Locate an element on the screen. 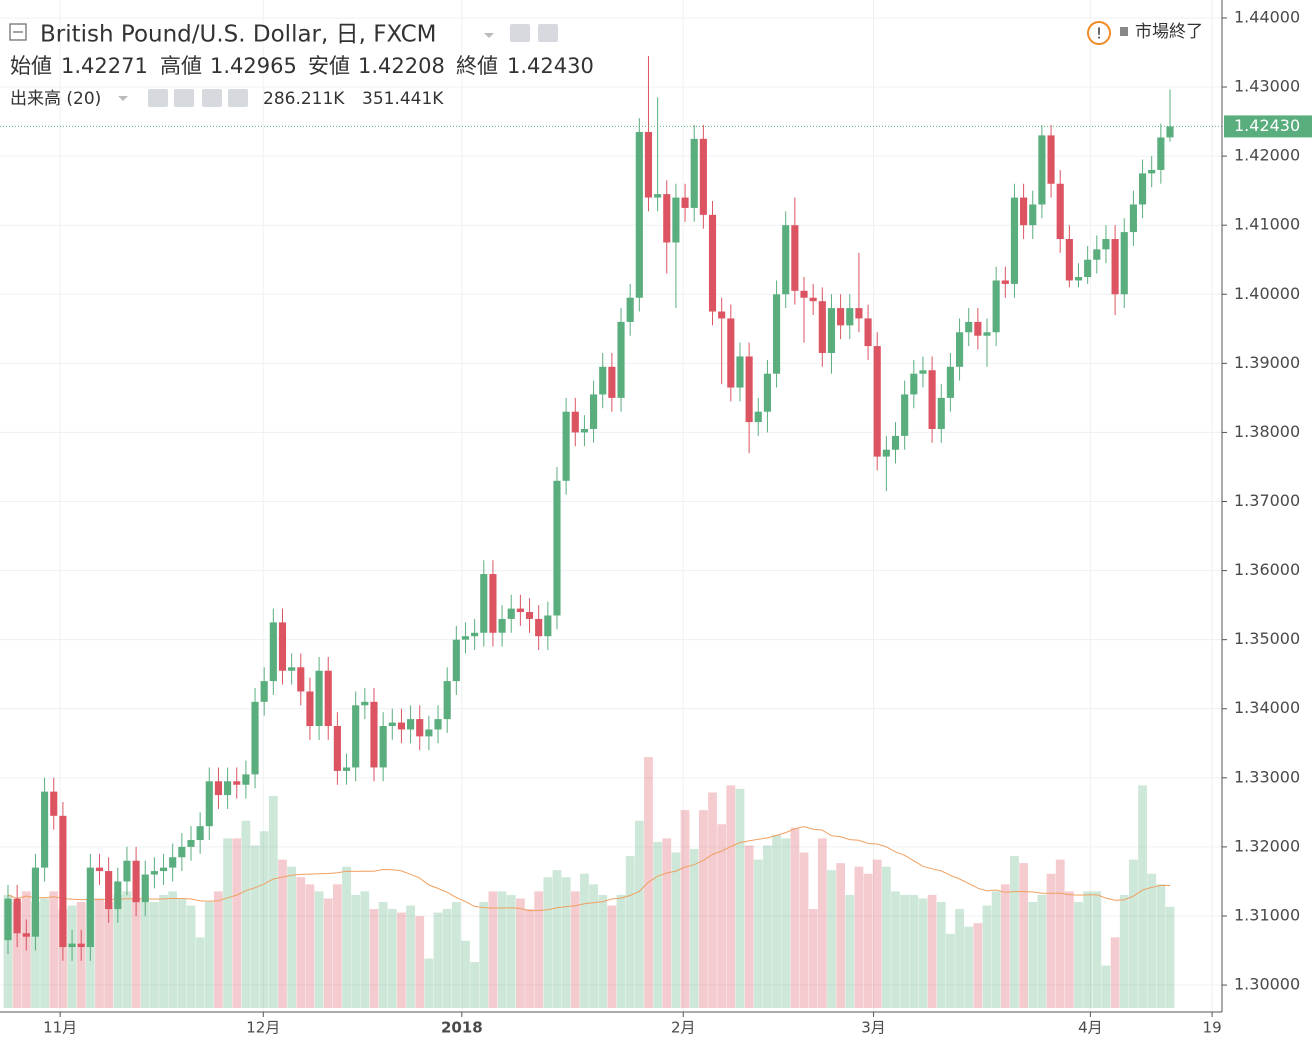 This screenshot has height=1044, width=1314. y-tick-label: 1.37000 is located at coordinates (1267, 500).